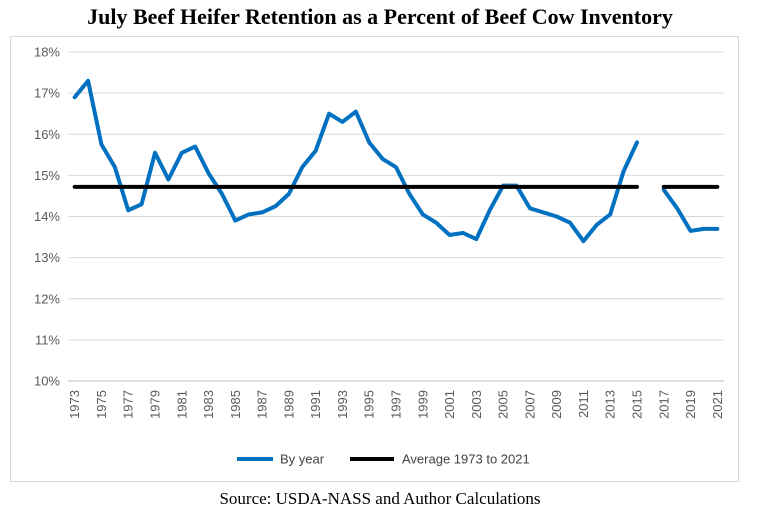 This screenshot has height=525, width=760. What do you see at coordinates (208, 404) in the screenshot?
I see `x-tick-label: 1983` at bounding box center [208, 404].